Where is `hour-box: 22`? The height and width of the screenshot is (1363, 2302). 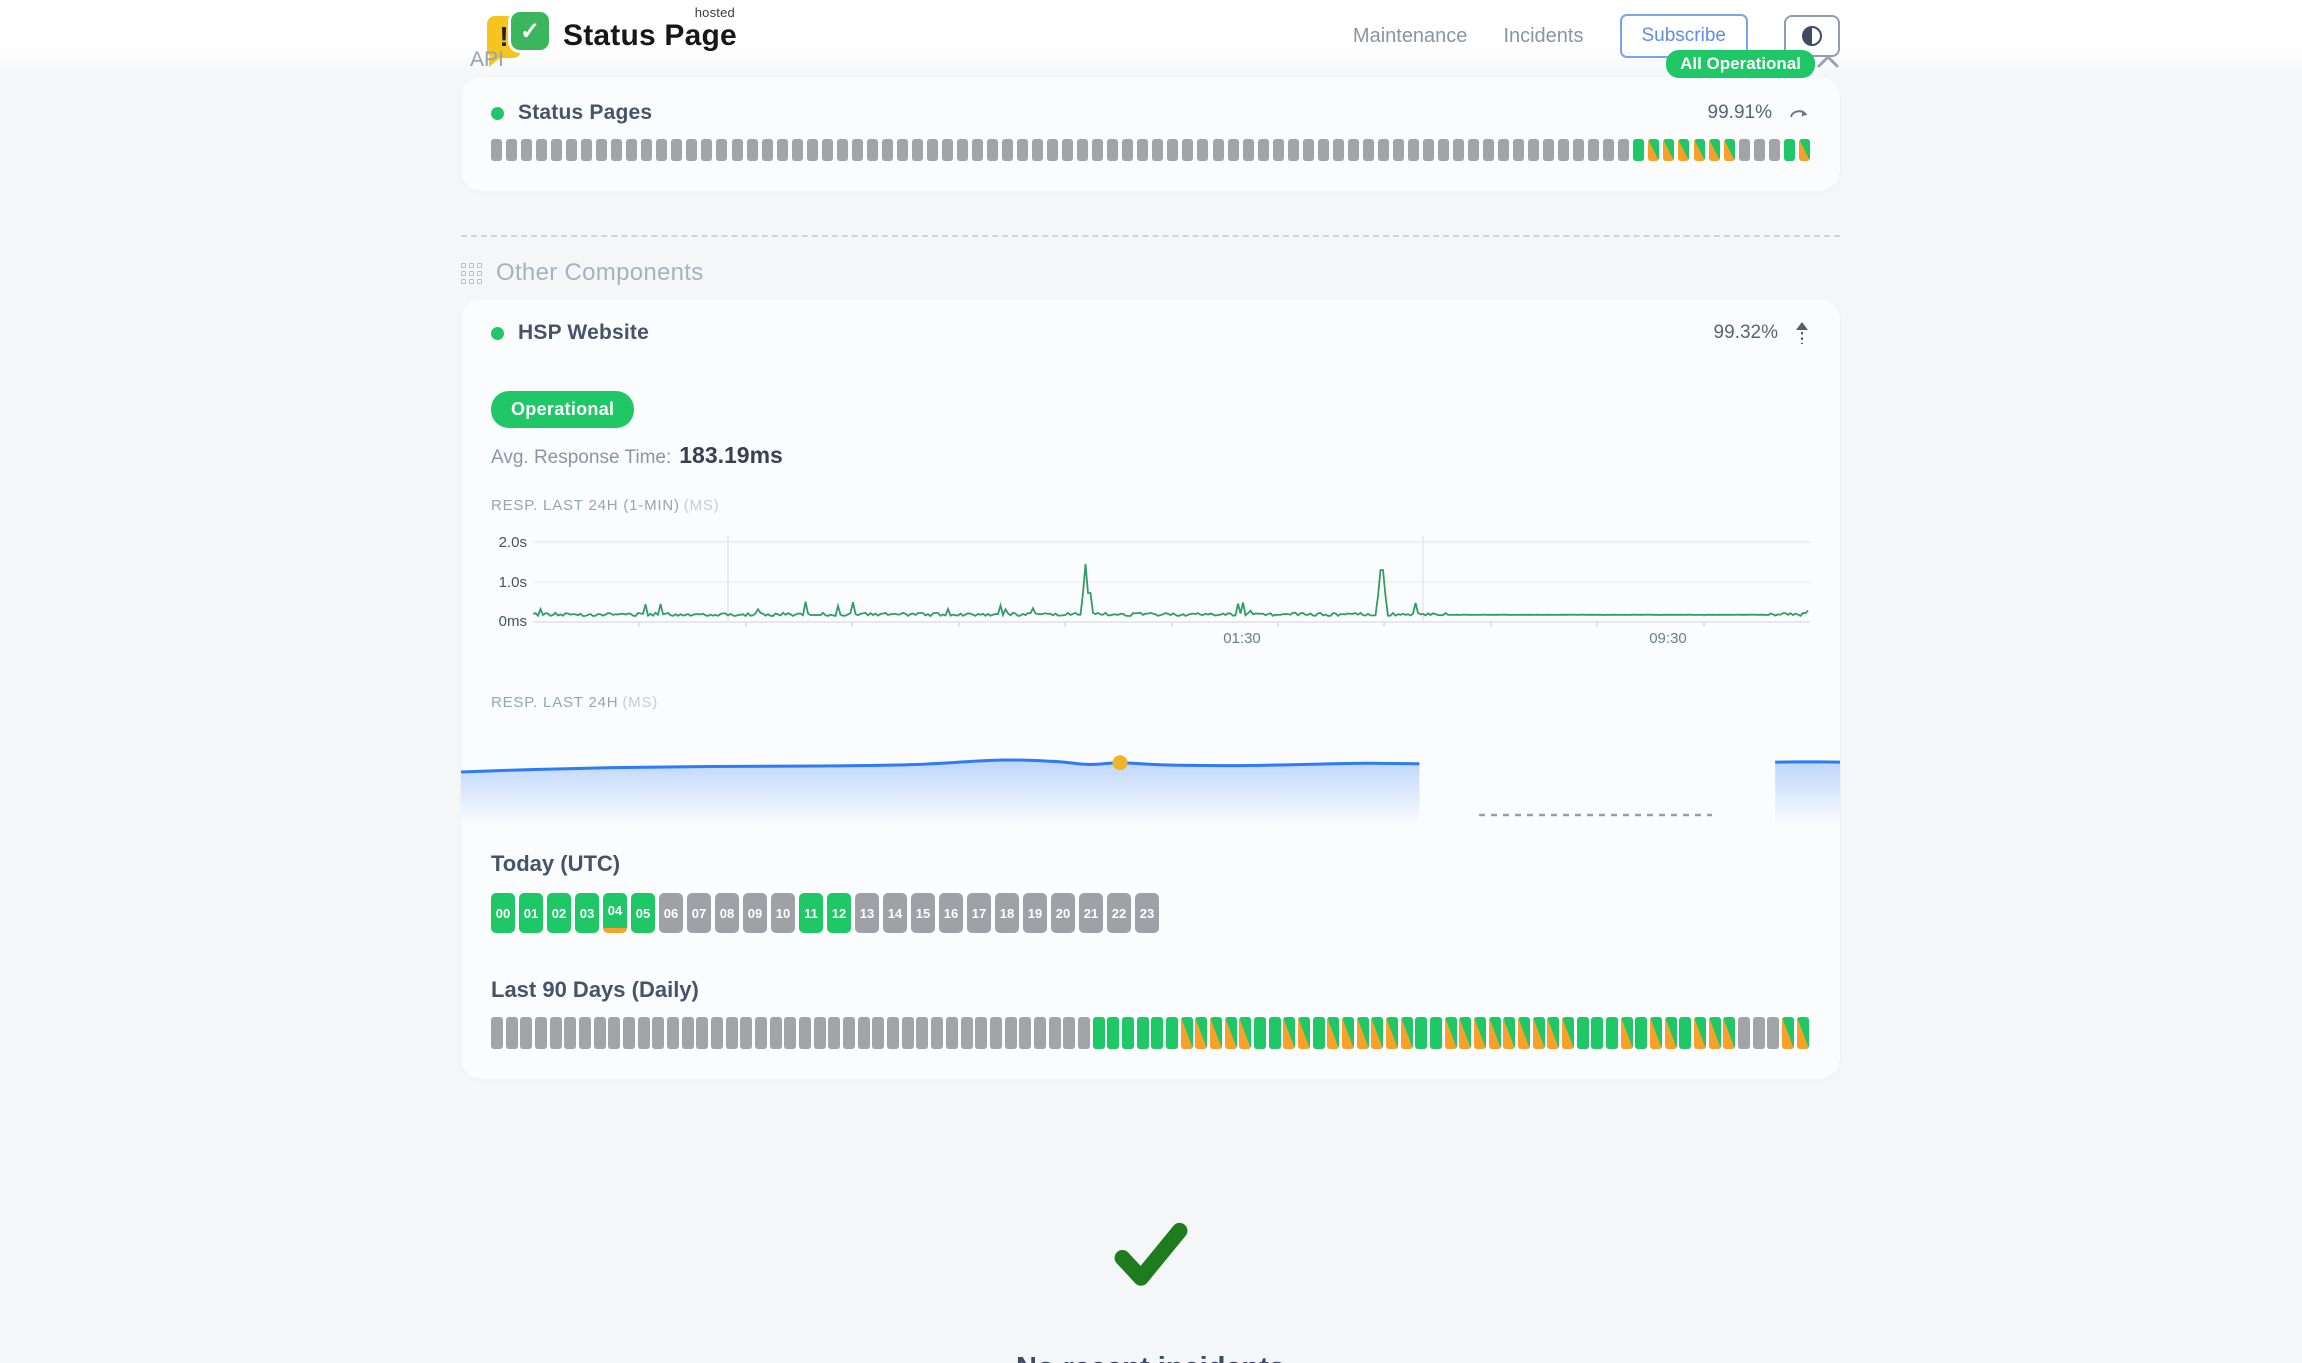
hour-box: 22 is located at coordinates (1119, 913).